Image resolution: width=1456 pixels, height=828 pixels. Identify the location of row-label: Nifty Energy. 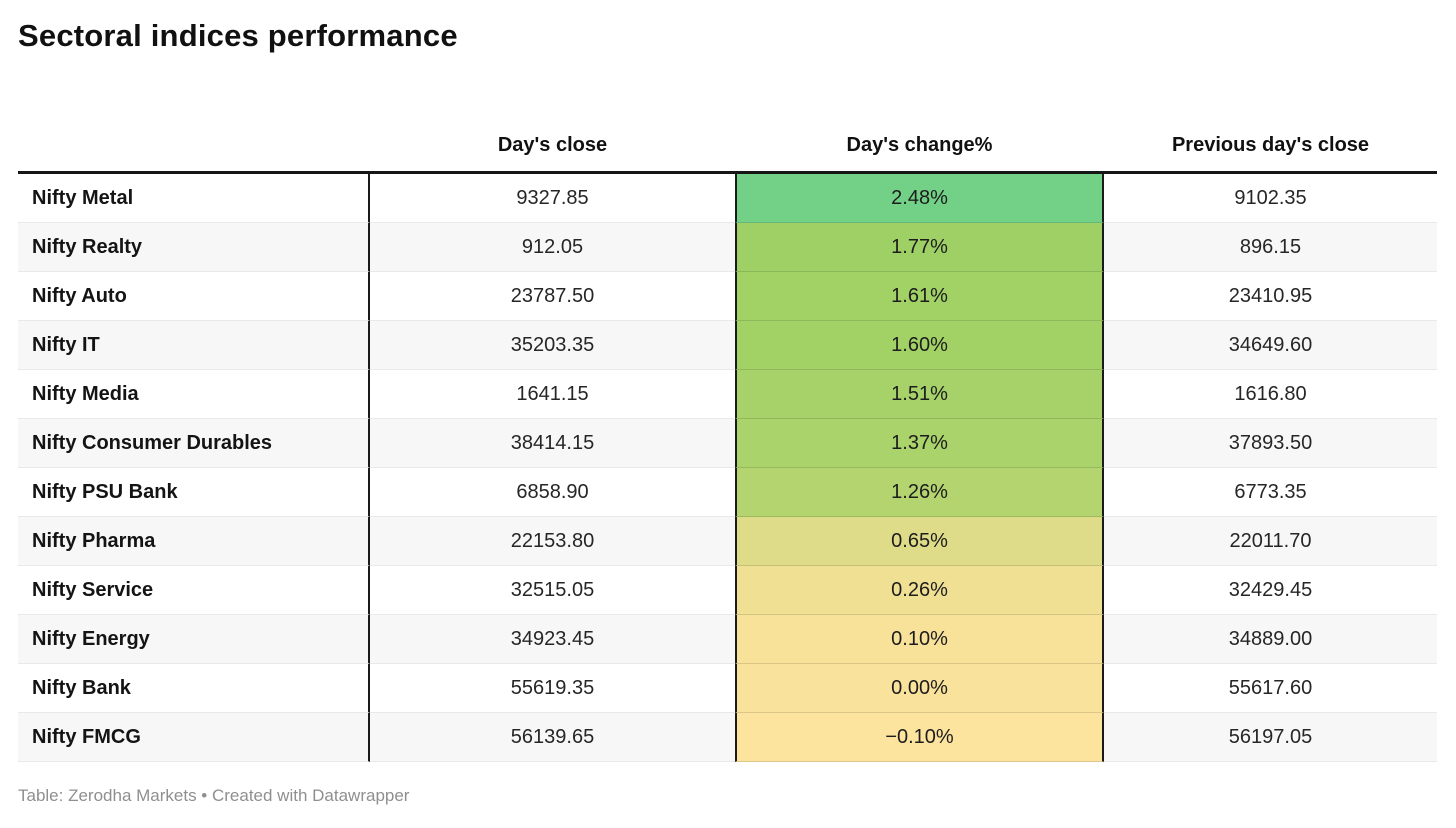
(194, 639).